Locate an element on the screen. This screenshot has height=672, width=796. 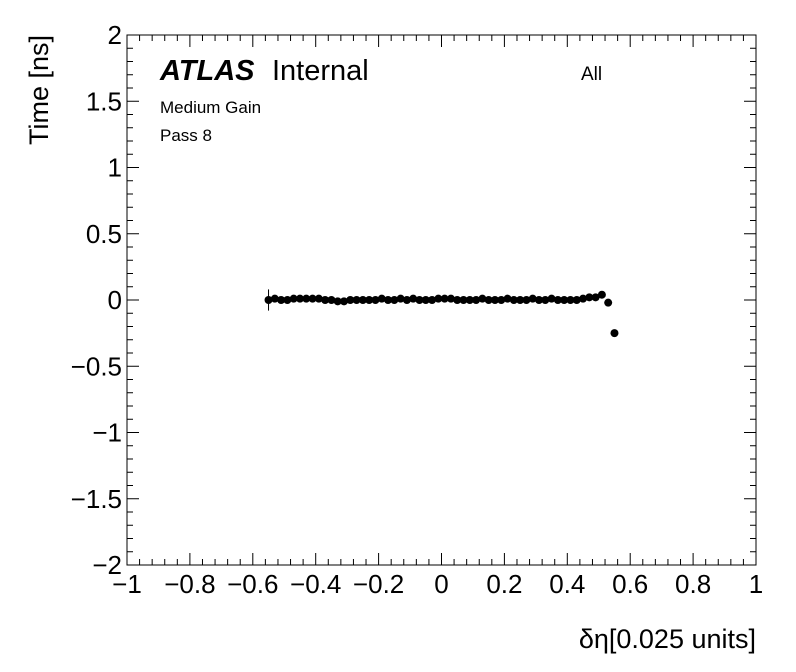
y-tick-label: −0.5 is located at coordinates (96, 366).